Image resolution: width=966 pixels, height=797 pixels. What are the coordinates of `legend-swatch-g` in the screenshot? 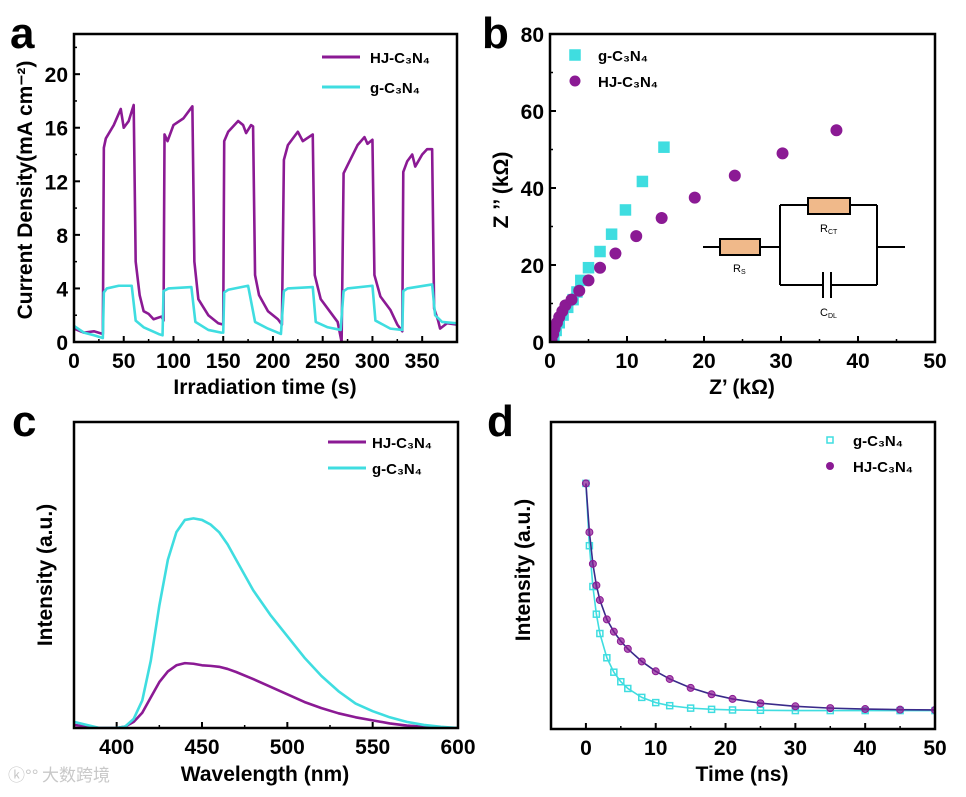 It's located at (830, 440).